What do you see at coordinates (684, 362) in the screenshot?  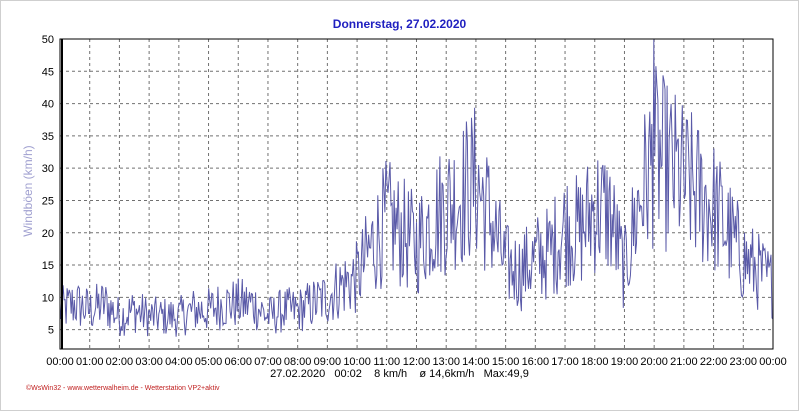 I see `x-tick-label: 21:00` at bounding box center [684, 362].